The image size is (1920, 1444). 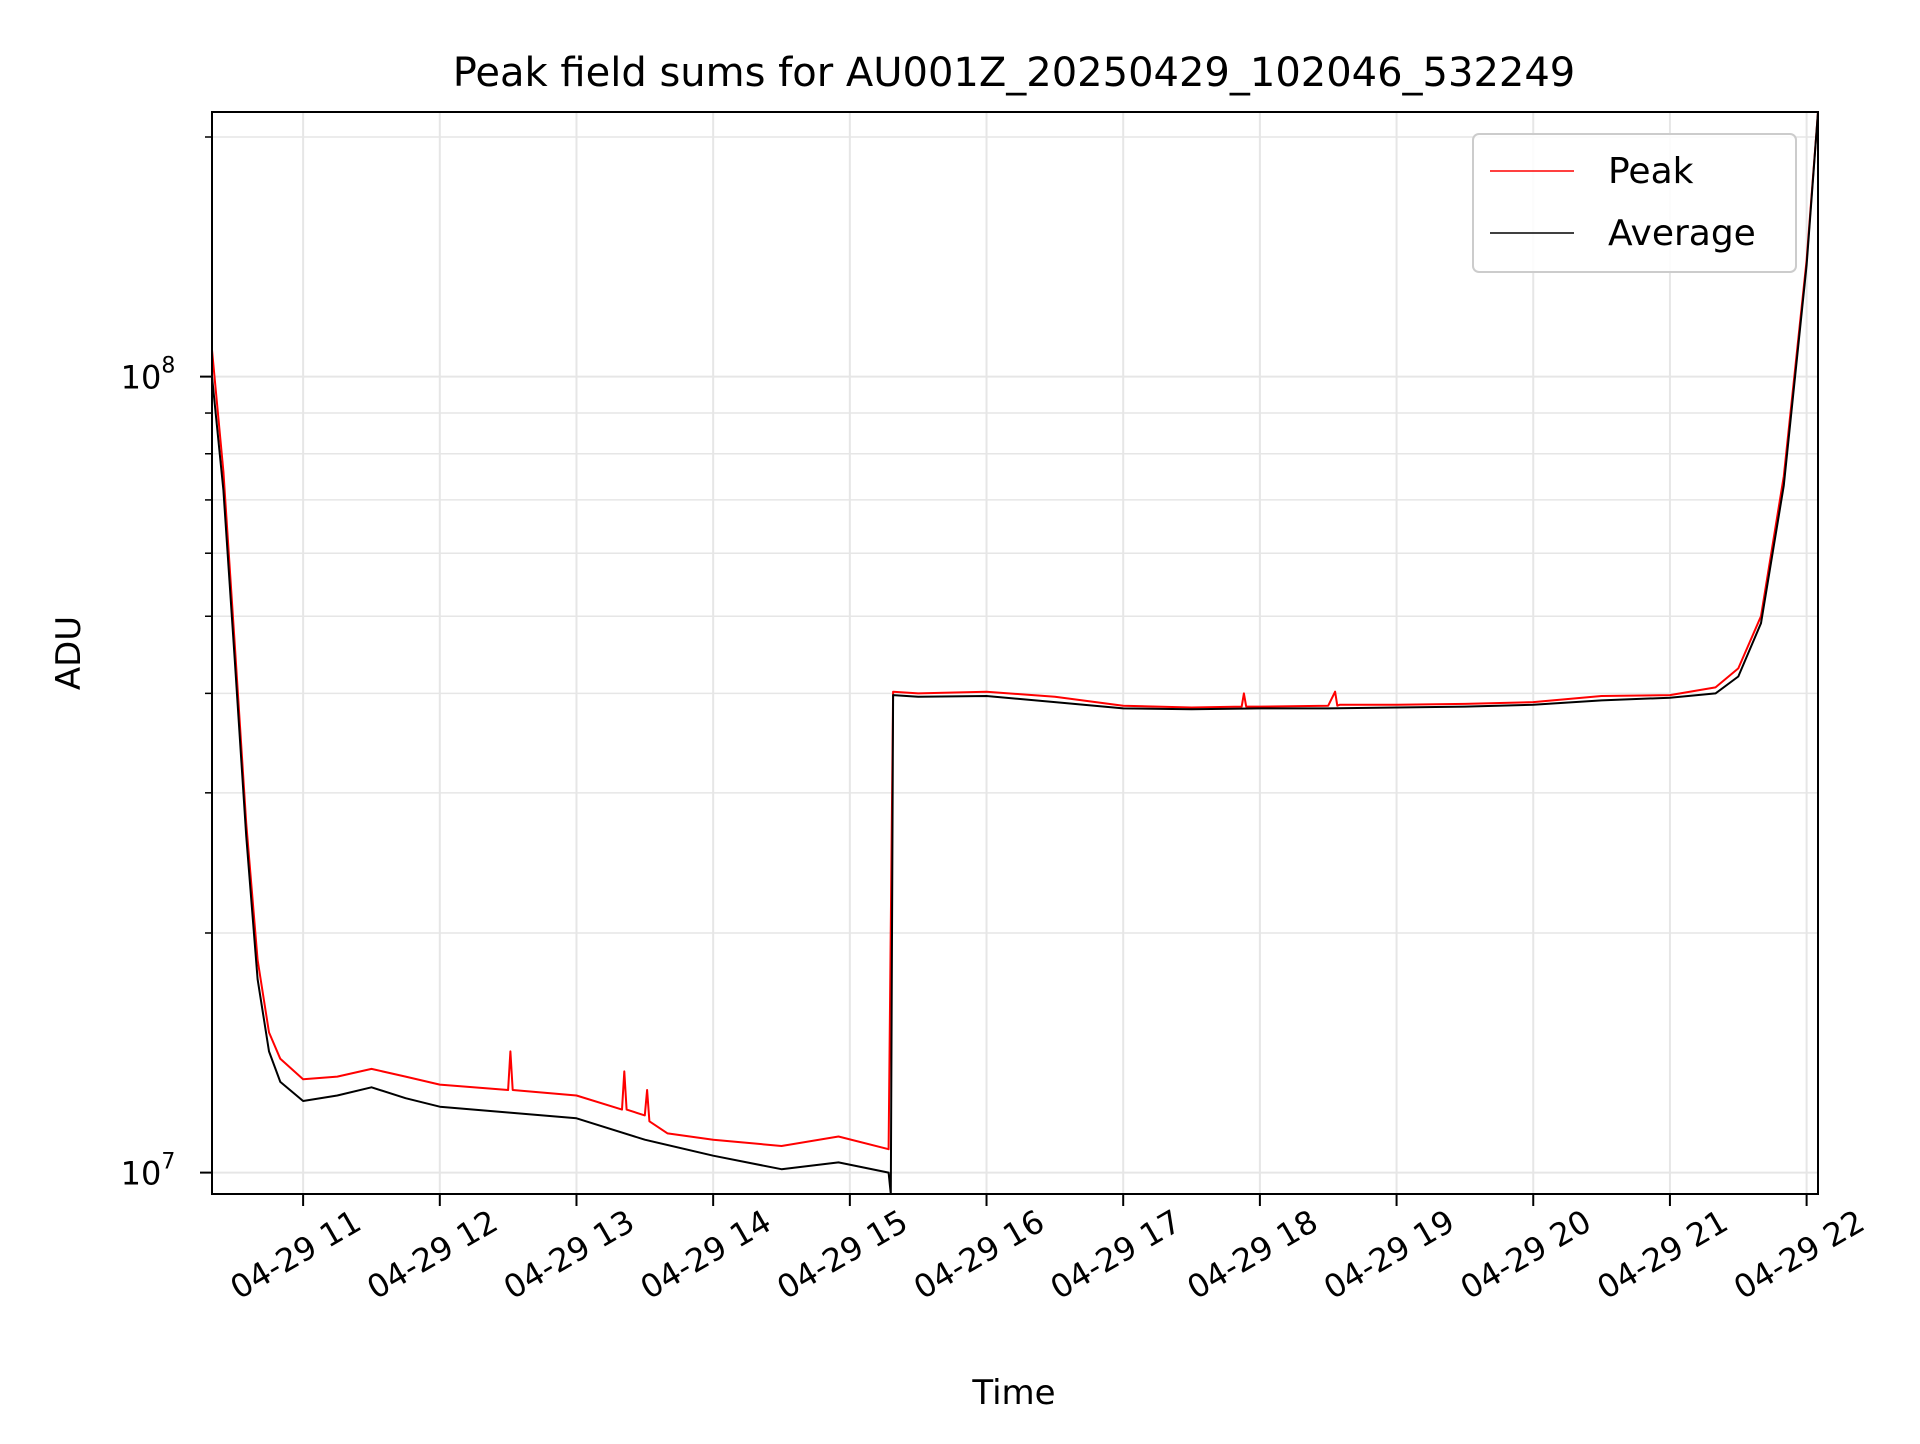 What do you see at coordinates (69, 653) in the screenshot?
I see `y-axis-label: ADU` at bounding box center [69, 653].